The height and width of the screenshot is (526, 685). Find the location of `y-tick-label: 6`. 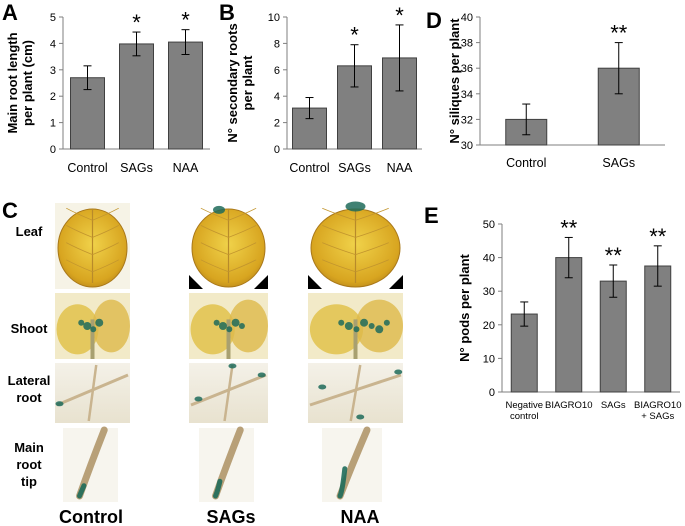

y-tick-label: 6 is located at coordinates (277, 71).